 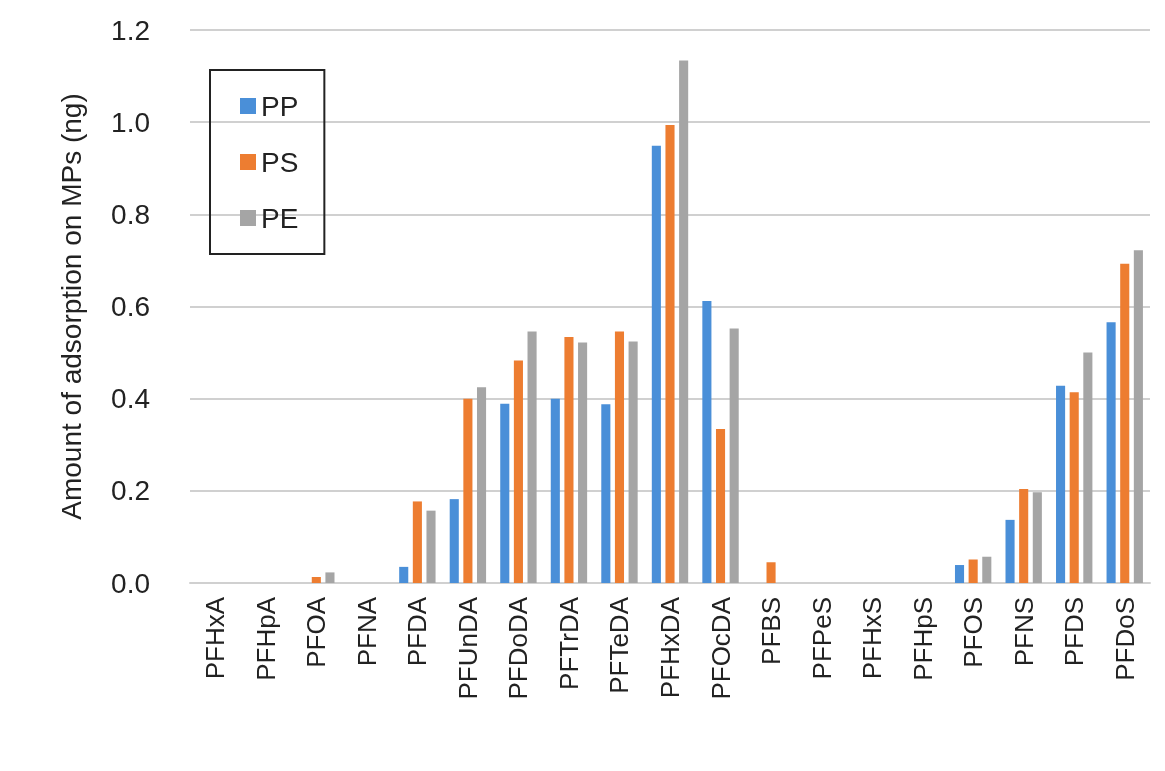 What do you see at coordinates (417, 631) in the screenshot?
I see `x-tick-label: PFDA` at bounding box center [417, 631].